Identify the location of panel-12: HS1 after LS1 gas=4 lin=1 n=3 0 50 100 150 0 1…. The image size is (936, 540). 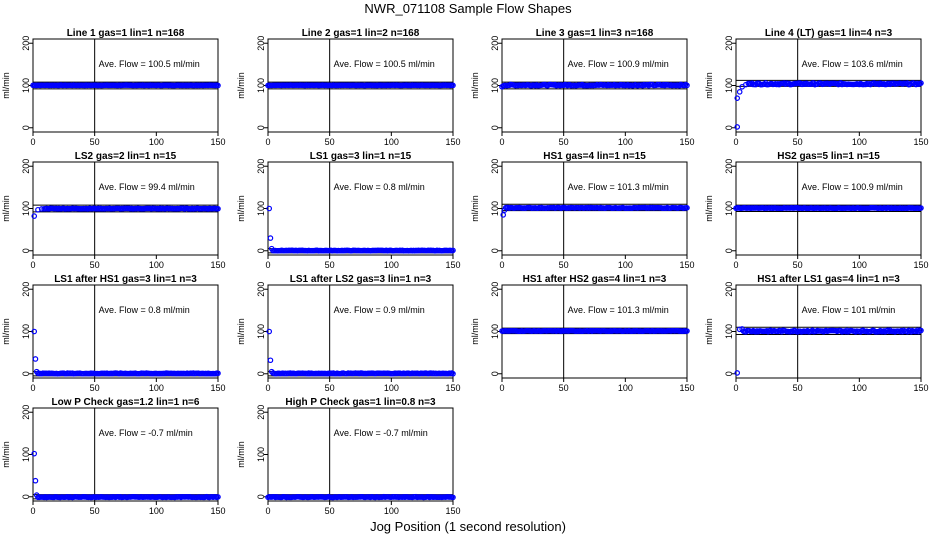
(816, 333).